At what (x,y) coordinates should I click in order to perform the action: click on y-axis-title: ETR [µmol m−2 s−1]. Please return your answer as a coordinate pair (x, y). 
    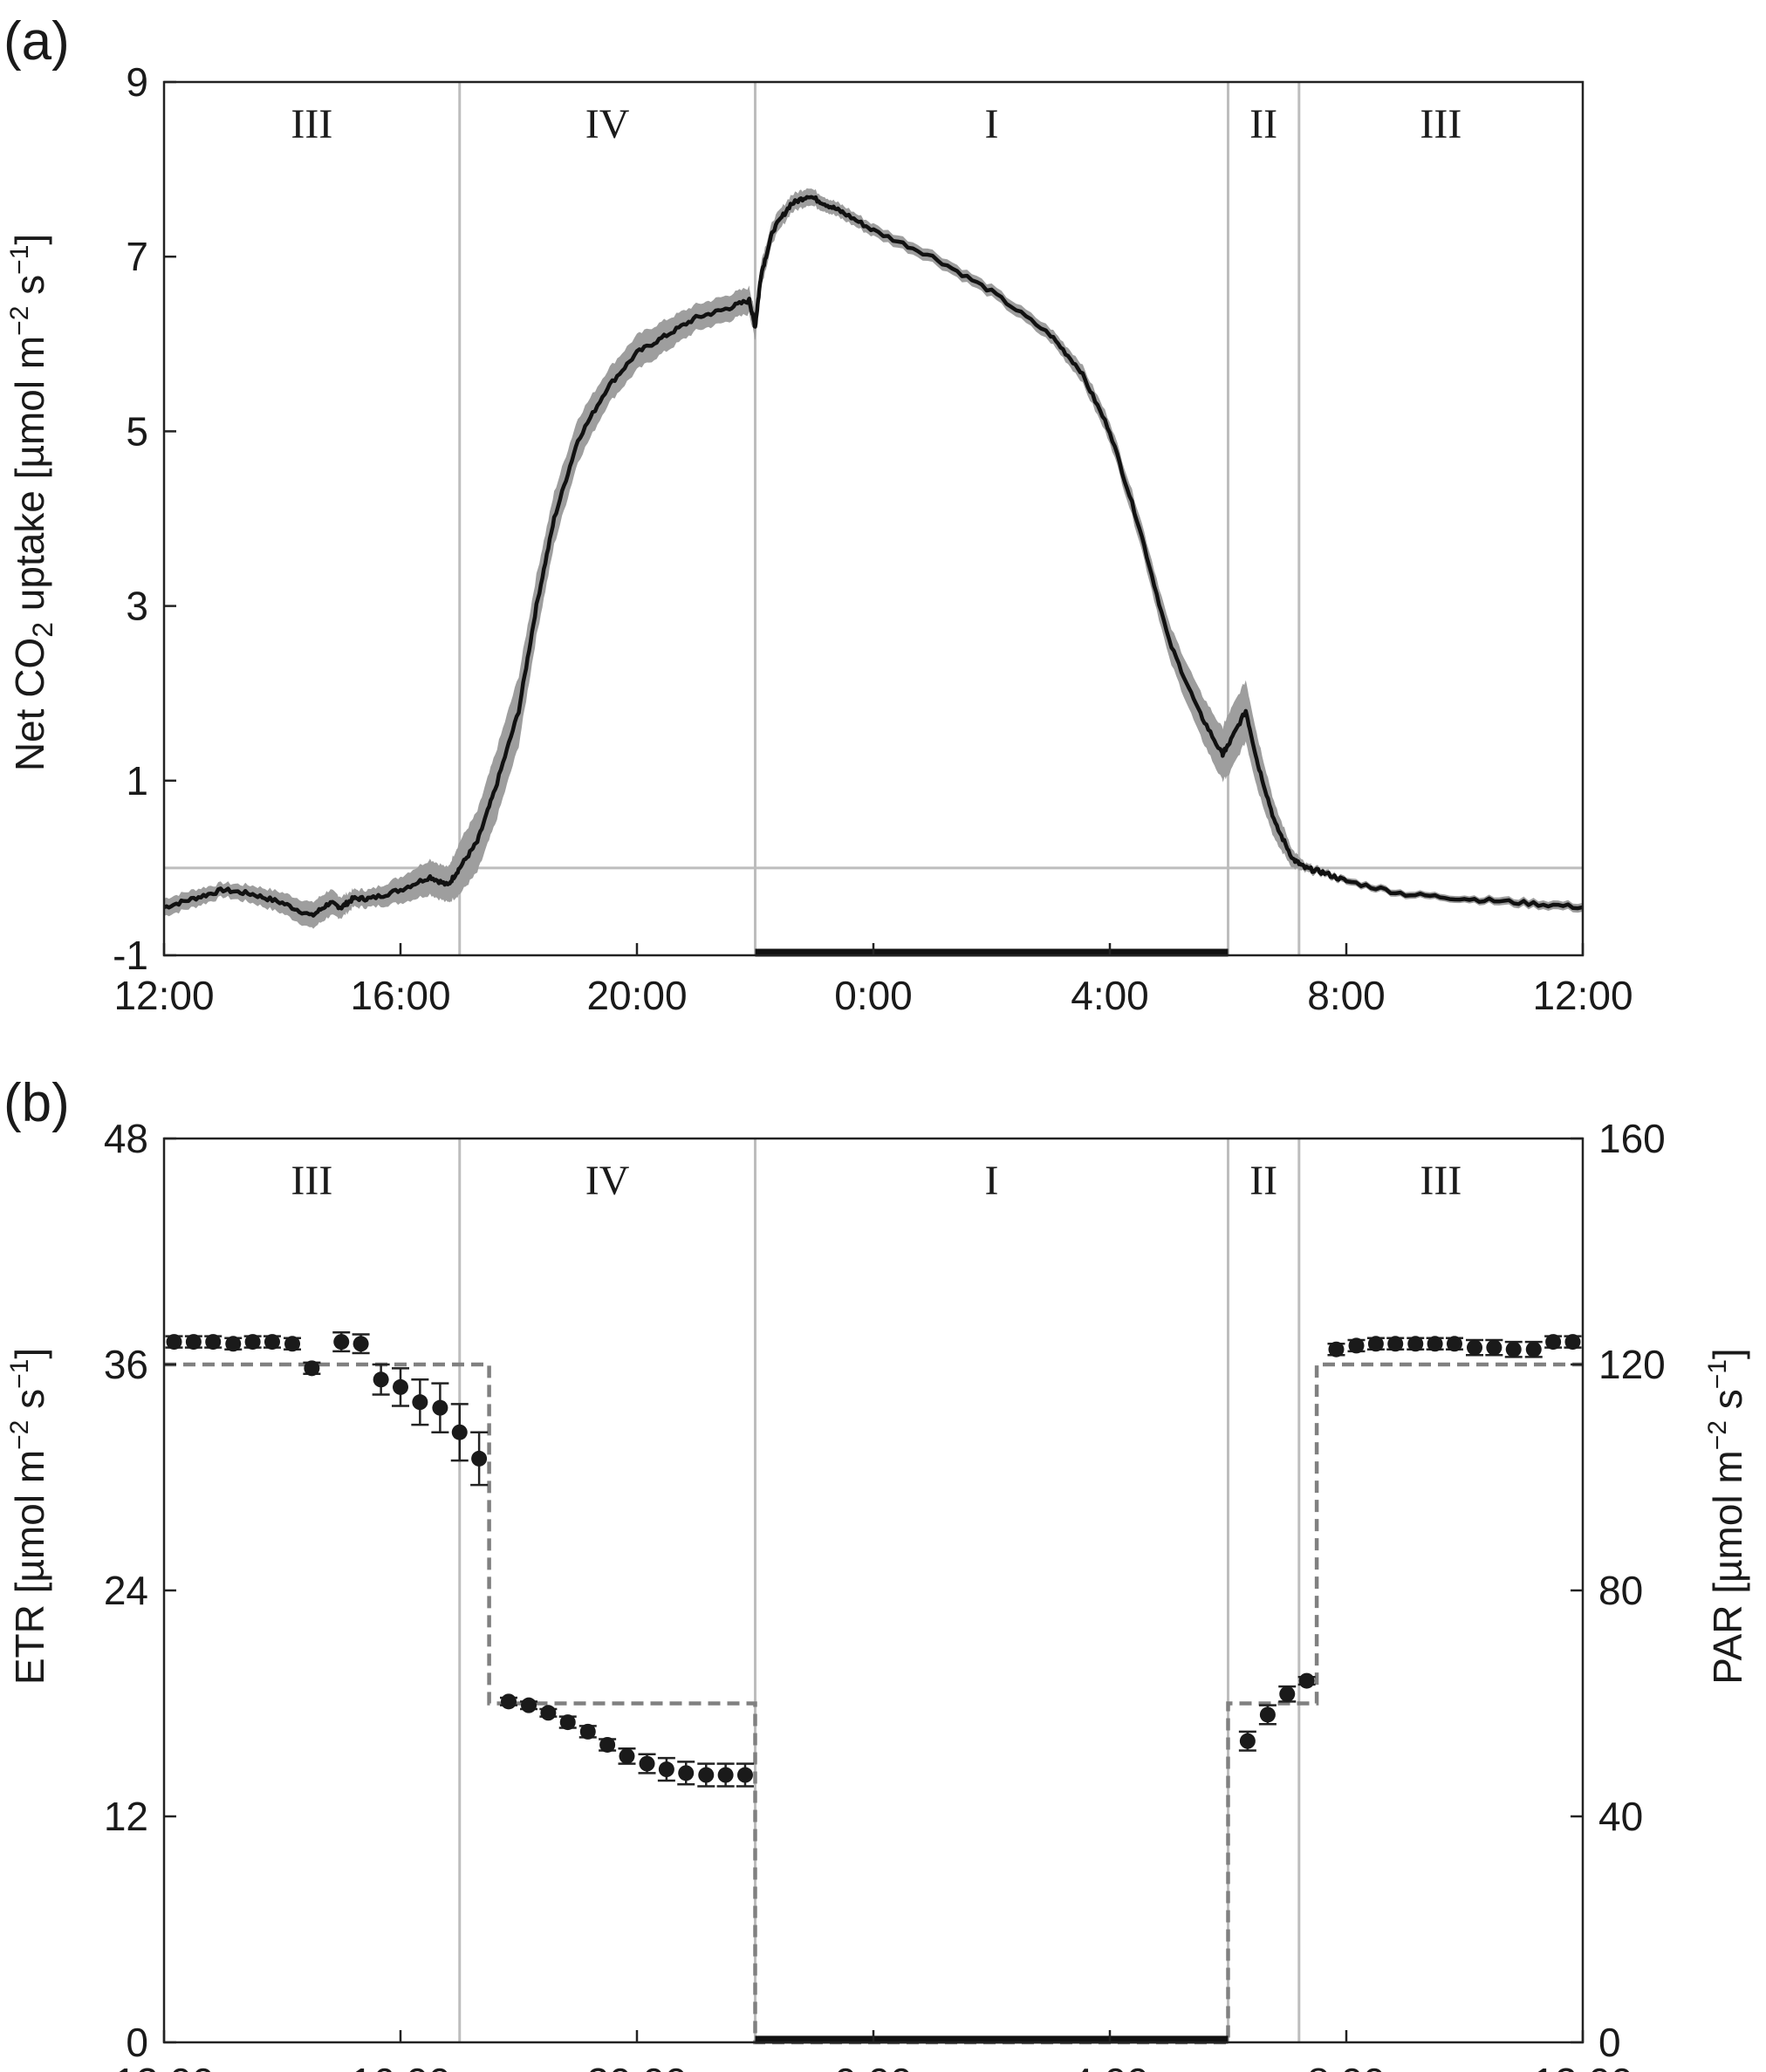
    Looking at the image, I should click on (28, 1516).